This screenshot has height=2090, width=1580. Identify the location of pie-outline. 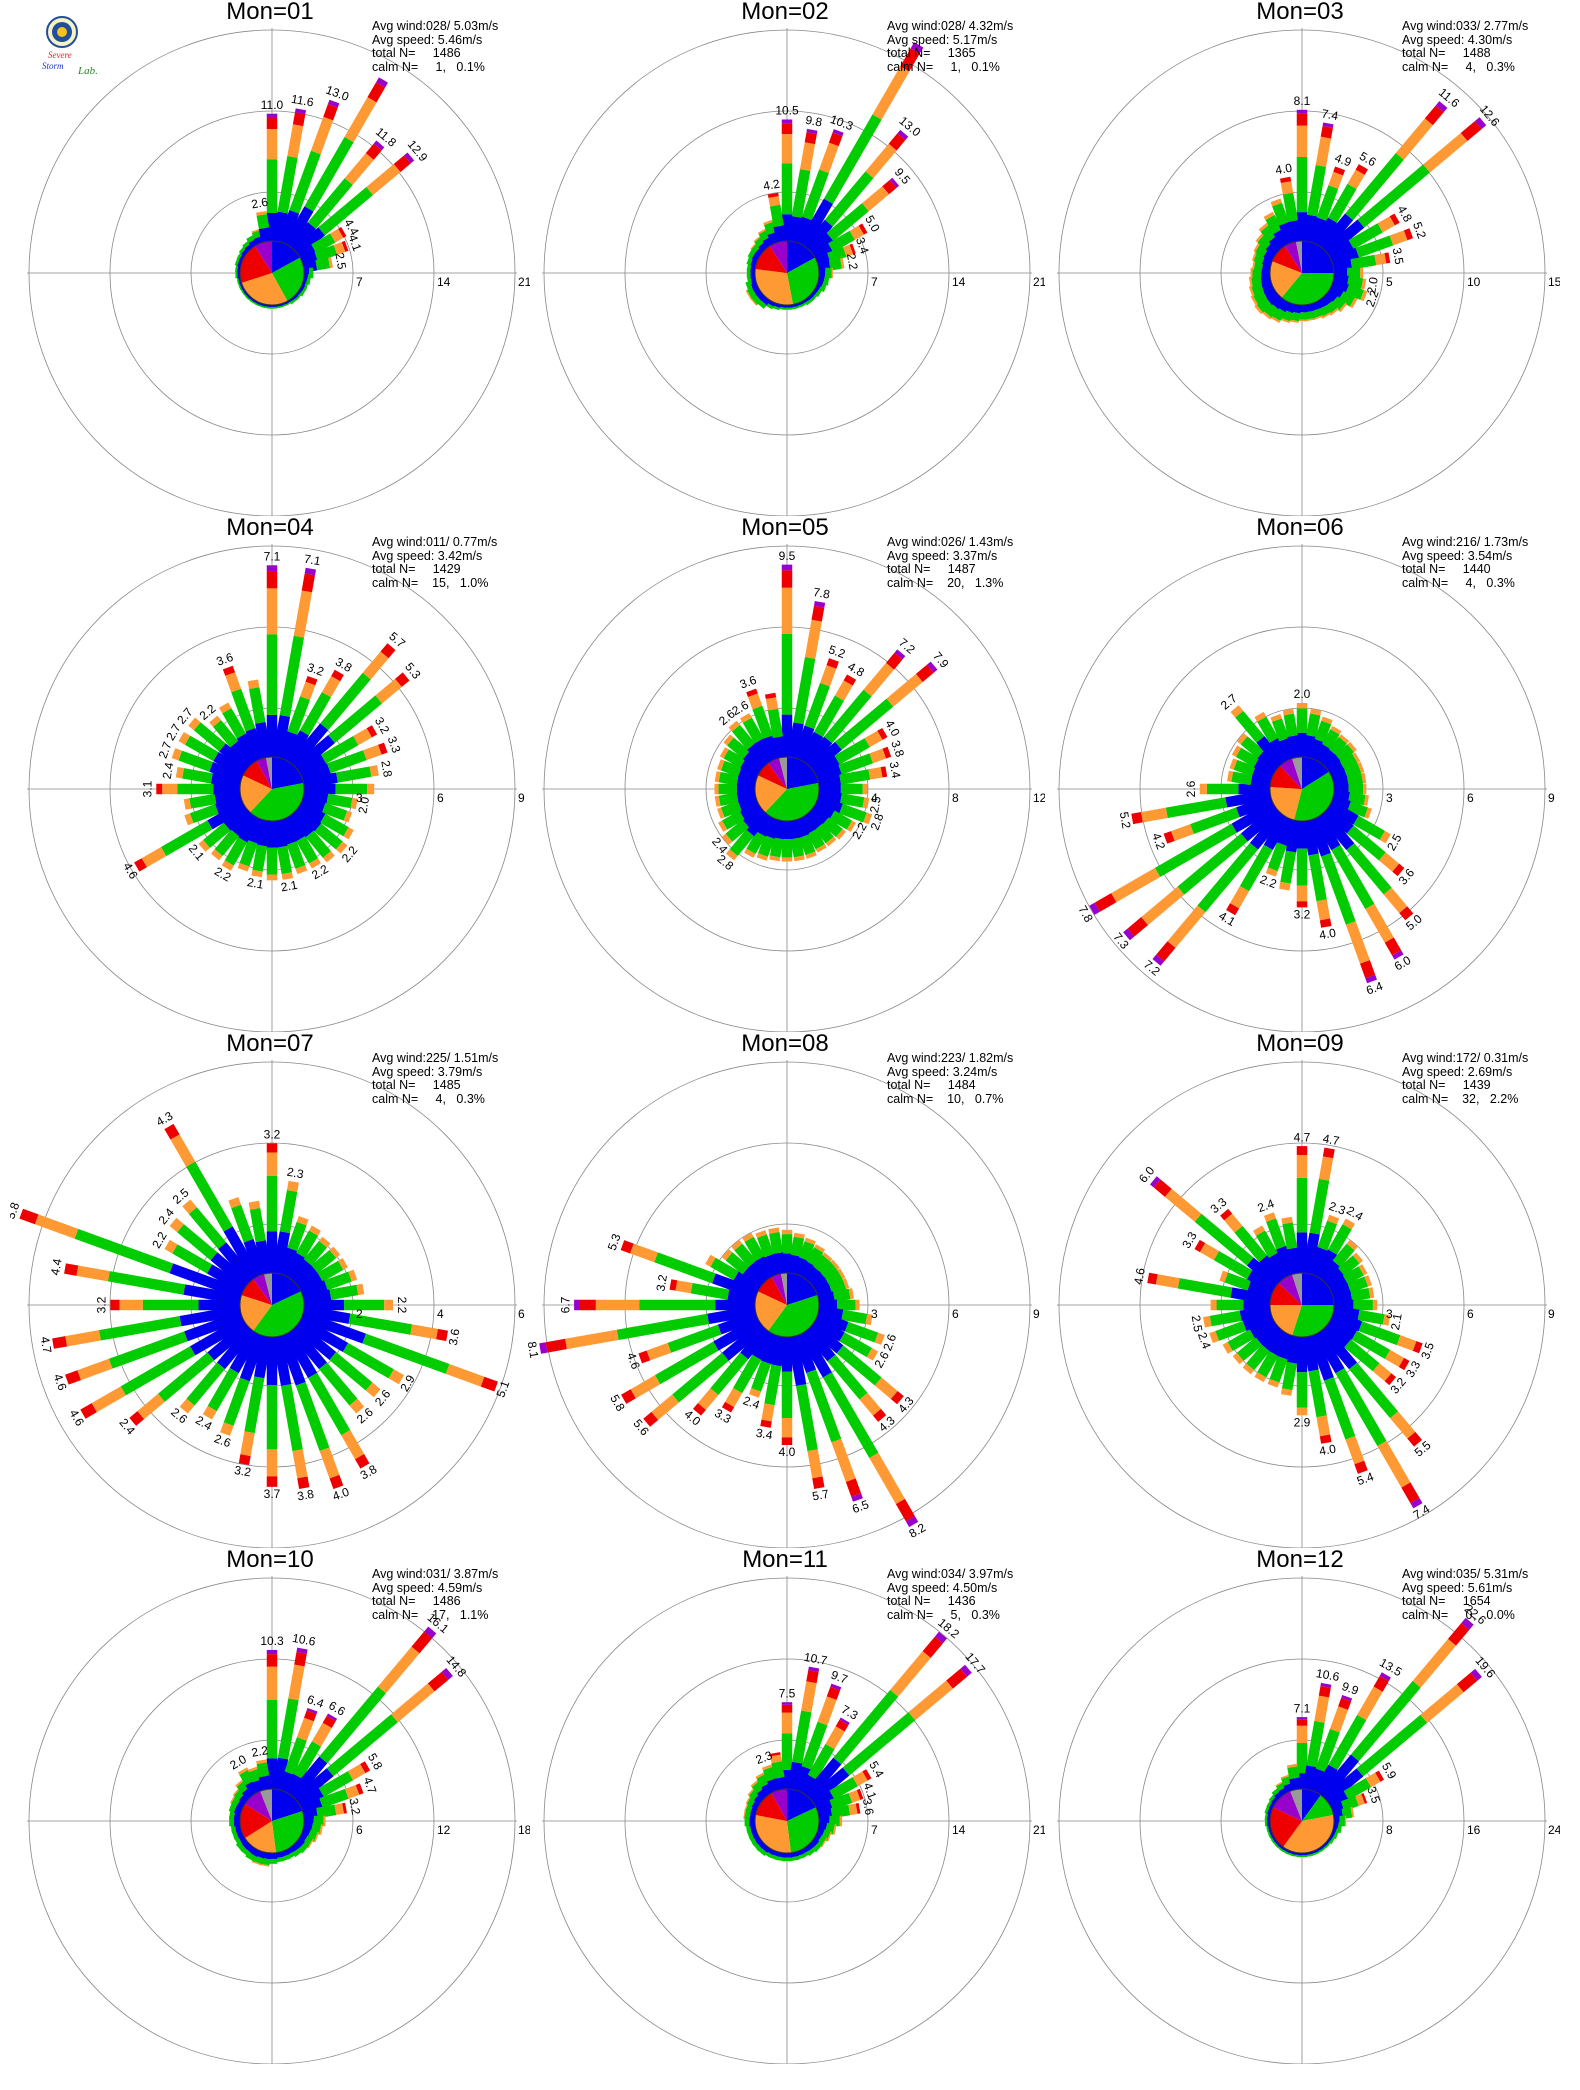
(787, 789).